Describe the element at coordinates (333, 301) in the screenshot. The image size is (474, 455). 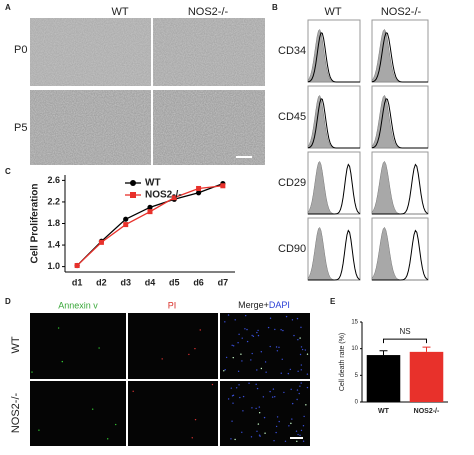
I see `panel-label: E` at that location.